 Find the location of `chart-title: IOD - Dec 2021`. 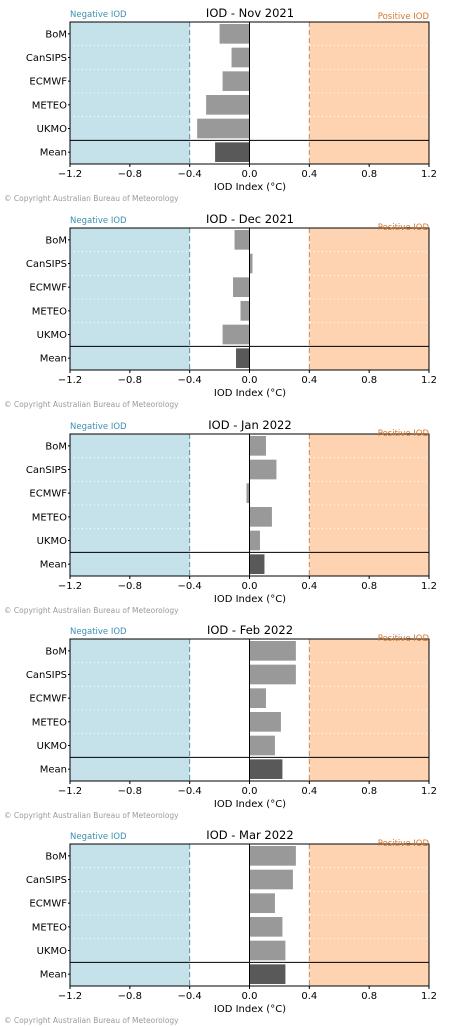

chart-title: IOD - Dec 2021 is located at coordinates (250, 219).